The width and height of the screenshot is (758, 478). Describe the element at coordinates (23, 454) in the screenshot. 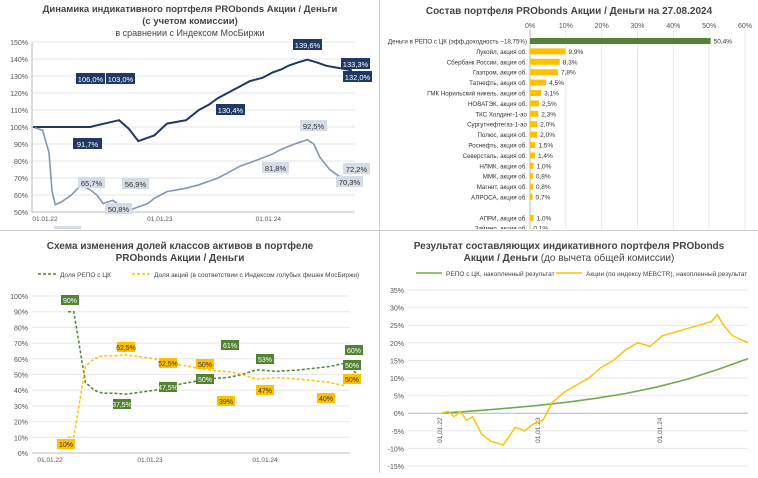

I see `y-tick-label: 0%` at that location.